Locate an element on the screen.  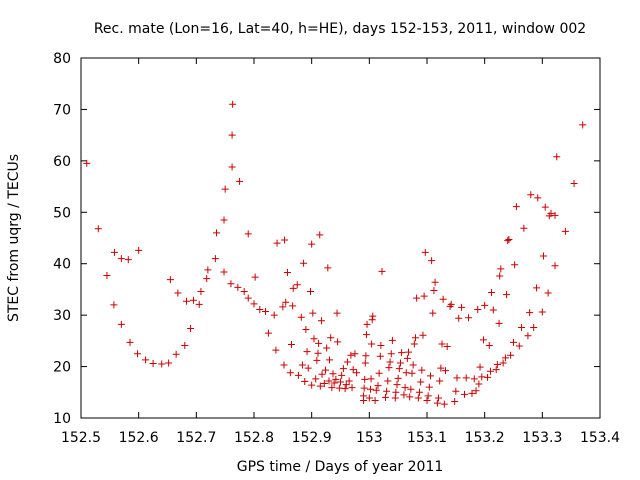
y-tick-label: 40 is located at coordinates (62, 265).